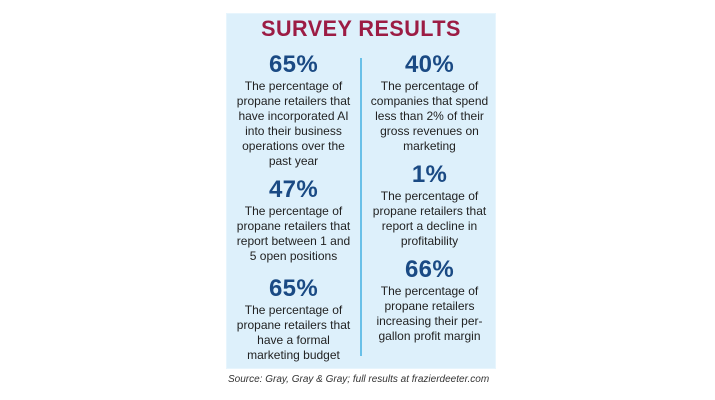 The width and height of the screenshot is (715, 400). I want to click on panel-title: SURVEY RESULTS, so click(361, 28).